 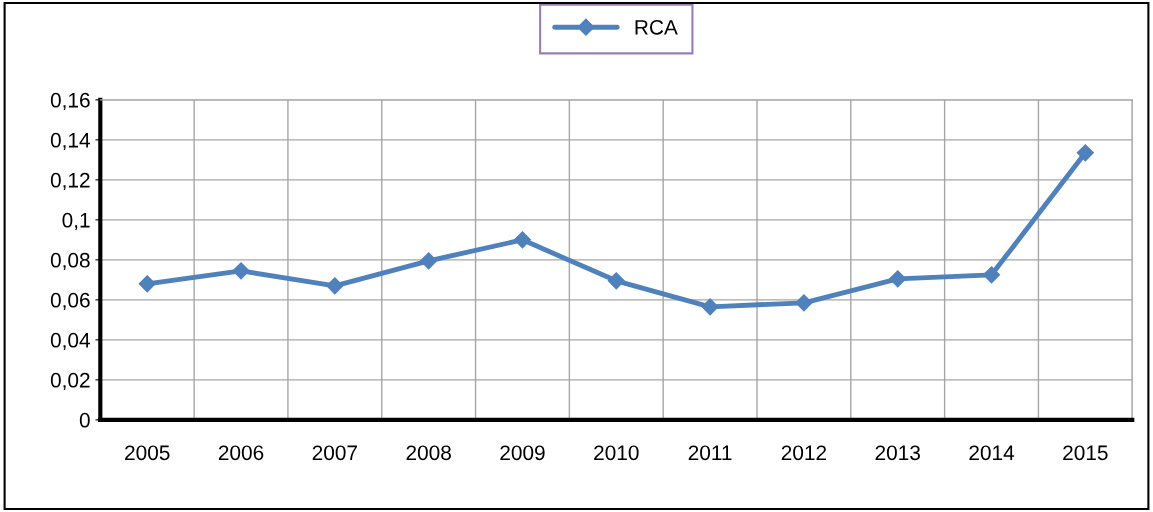 What do you see at coordinates (522, 453) in the screenshot?
I see `x-tick-label: 2009` at bounding box center [522, 453].